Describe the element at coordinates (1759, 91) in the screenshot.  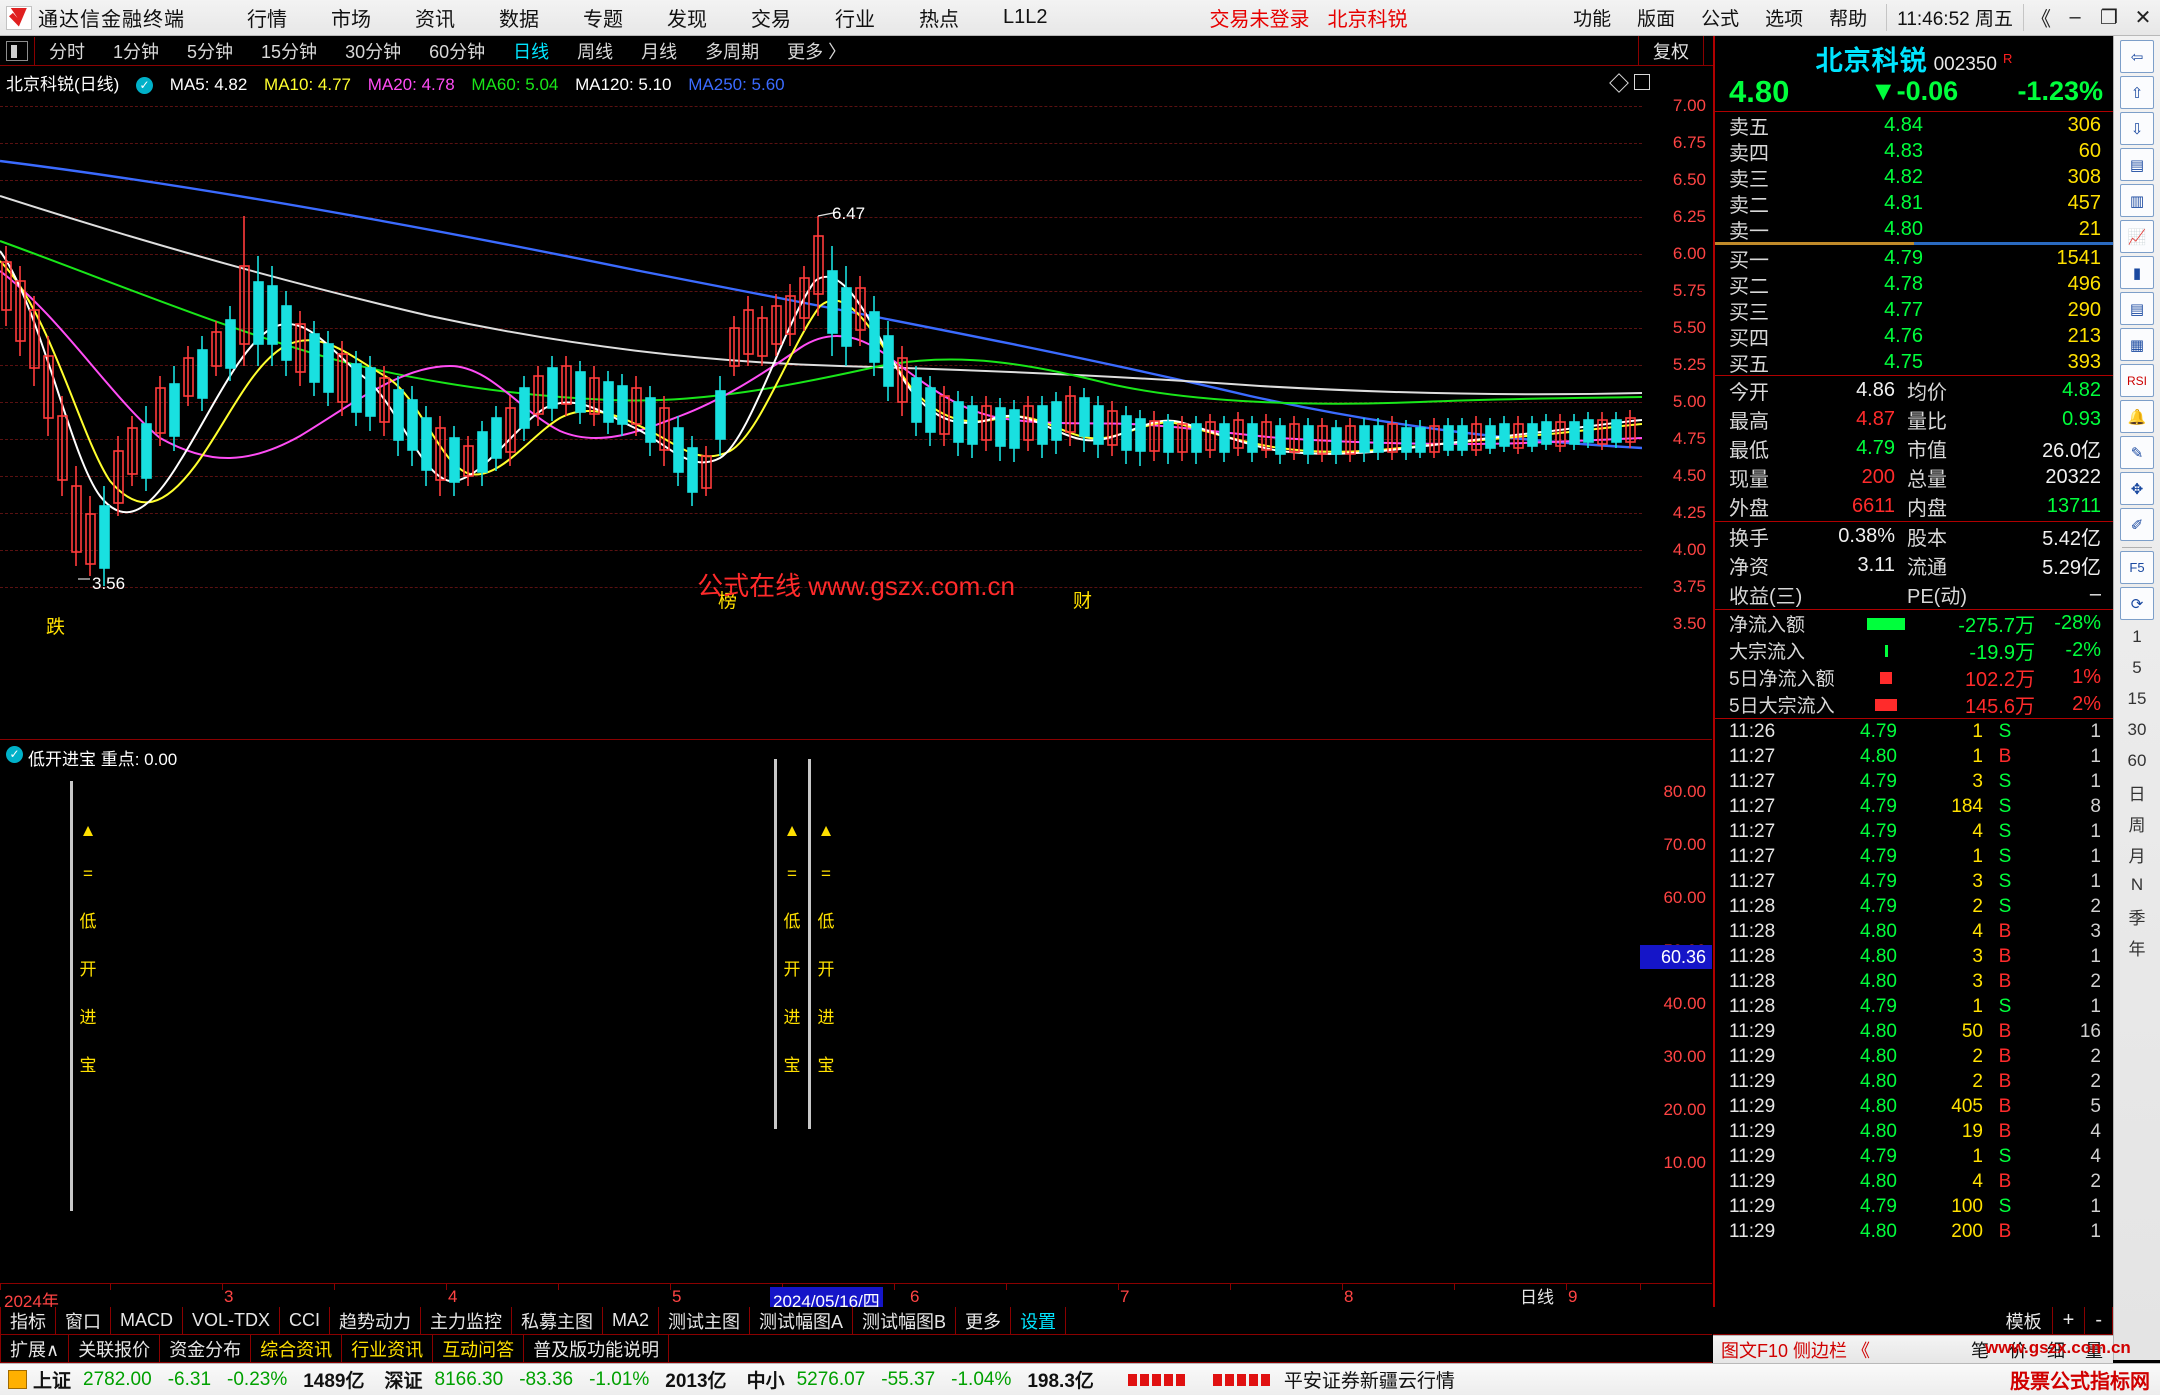
I see `last-price: 4.80` at that location.